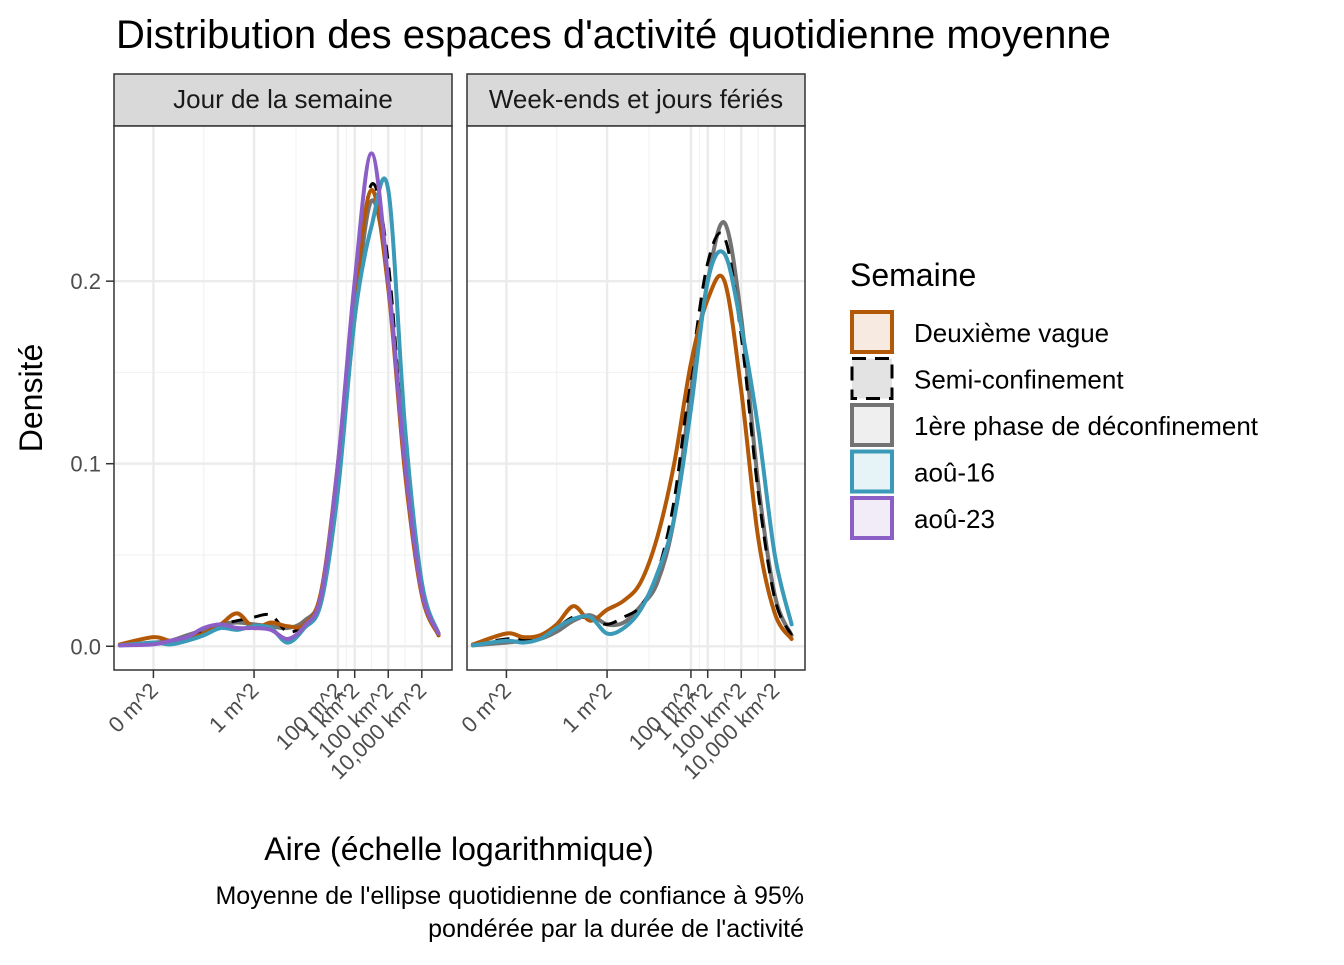 The image size is (1344, 965). What do you see at coordinates (85, 281) in the screenshot?
I see `y-tick-label: 0.2` at bounding box center [85, 281].